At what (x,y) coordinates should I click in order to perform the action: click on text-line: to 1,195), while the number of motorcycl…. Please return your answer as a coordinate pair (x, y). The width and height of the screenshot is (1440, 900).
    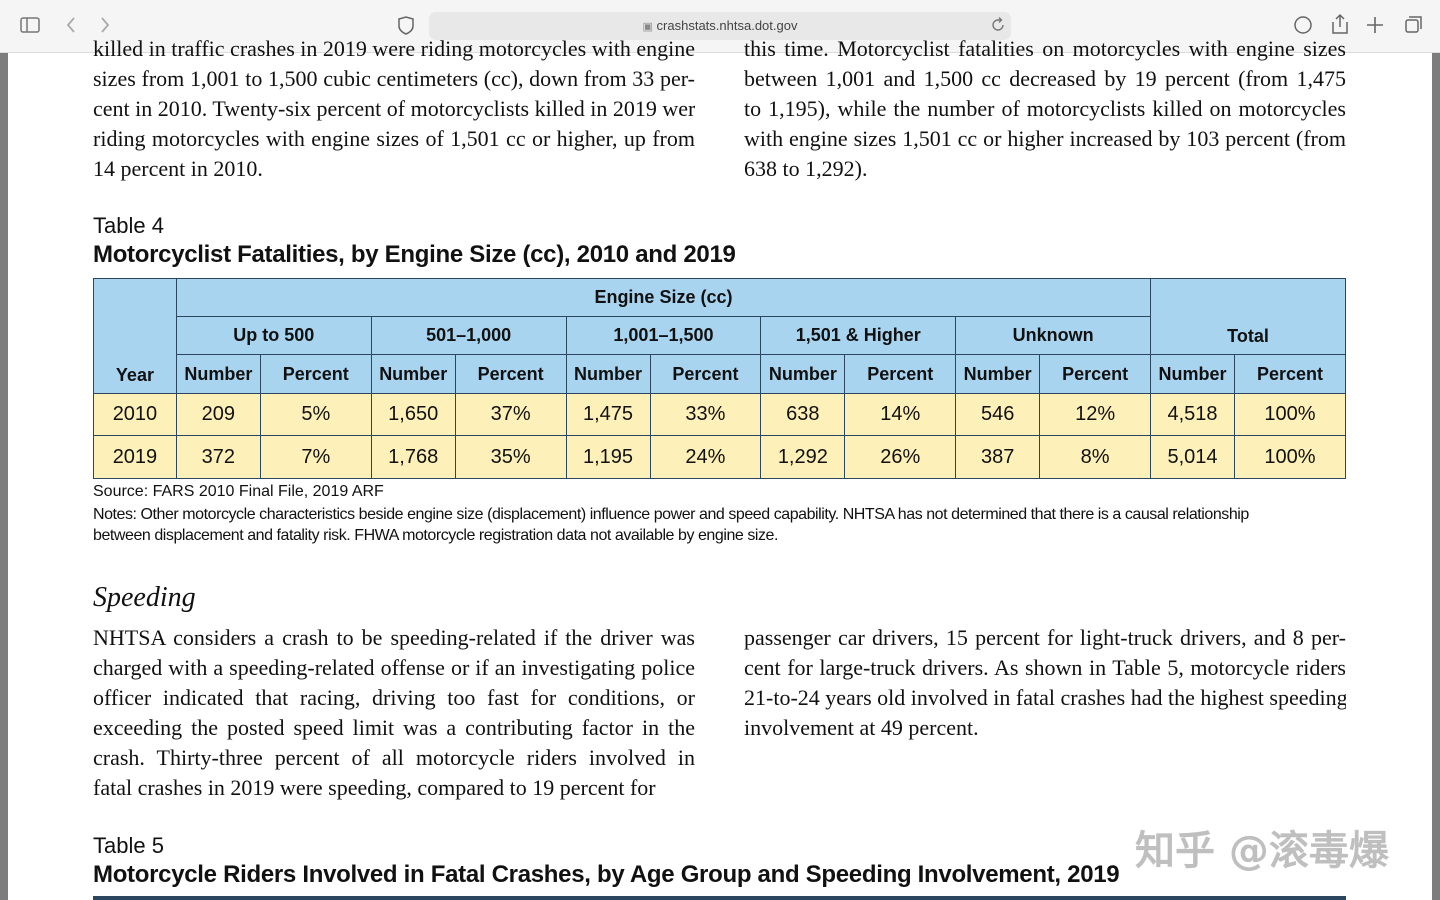
    Looking at the image, I should click on (1045, 108).